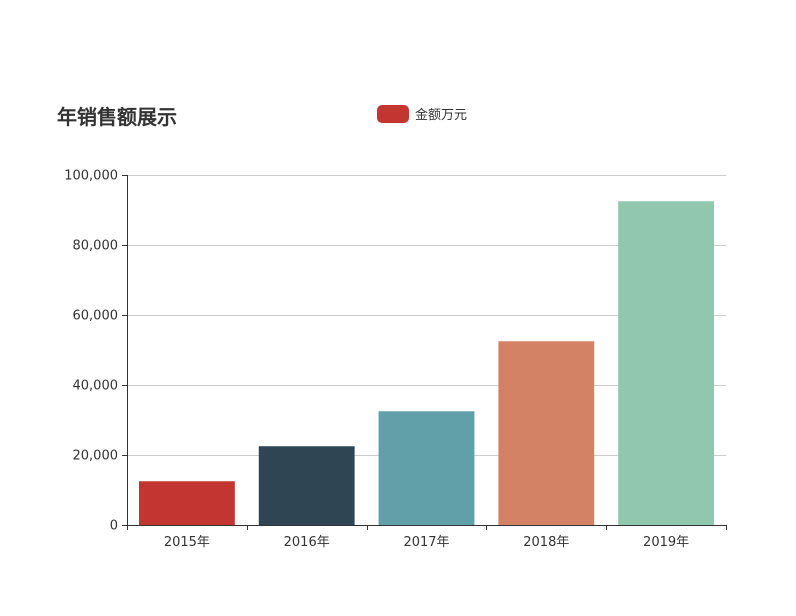 Image resolution: width=796 pixels, height=616 pixels. Describe the element at coordinates (96, 456) in the screenshot. I see `y-tick-label: 20,000` at that location.